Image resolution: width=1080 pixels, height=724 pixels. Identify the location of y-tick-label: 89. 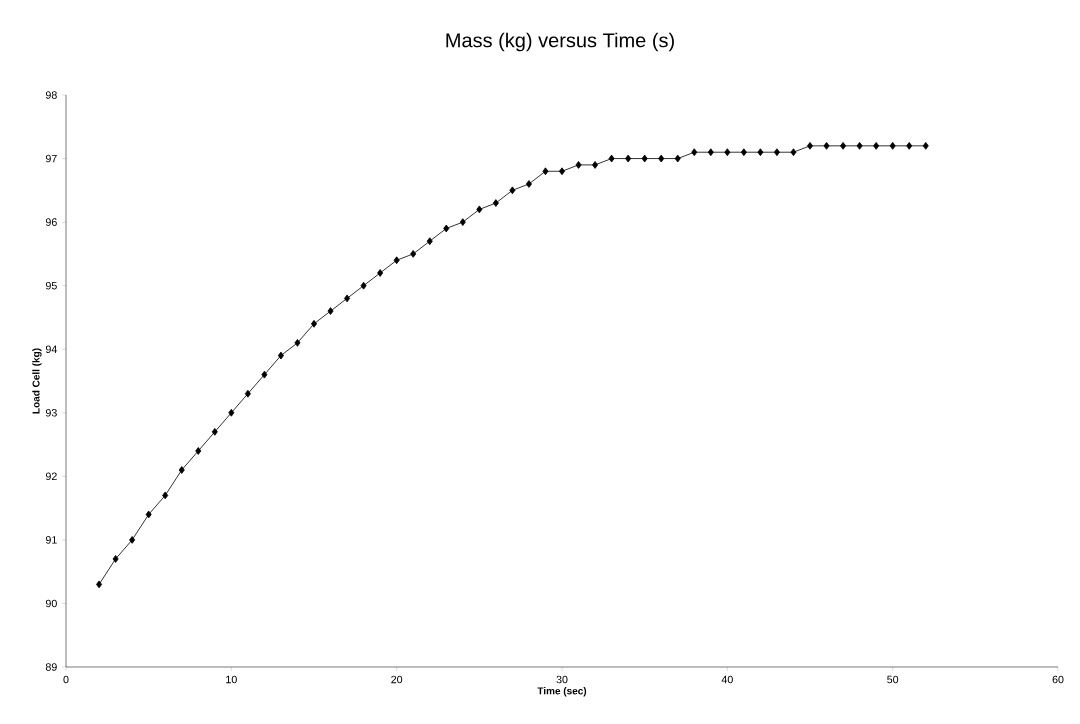
(51, 667).